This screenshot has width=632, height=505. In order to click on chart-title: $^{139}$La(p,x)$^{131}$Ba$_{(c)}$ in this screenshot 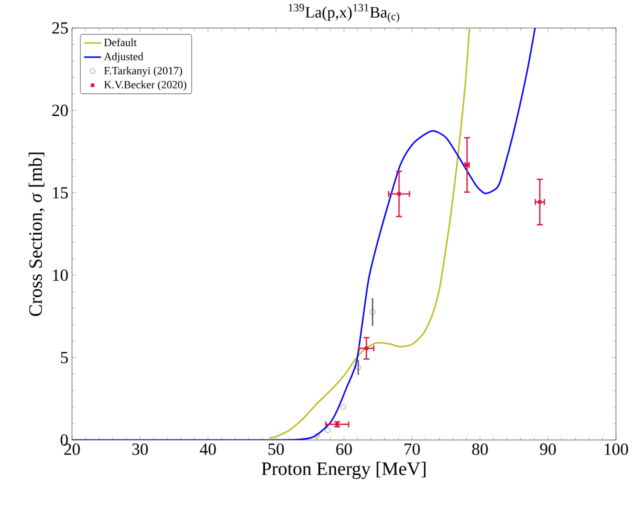, I will do `click(344, 13)`.